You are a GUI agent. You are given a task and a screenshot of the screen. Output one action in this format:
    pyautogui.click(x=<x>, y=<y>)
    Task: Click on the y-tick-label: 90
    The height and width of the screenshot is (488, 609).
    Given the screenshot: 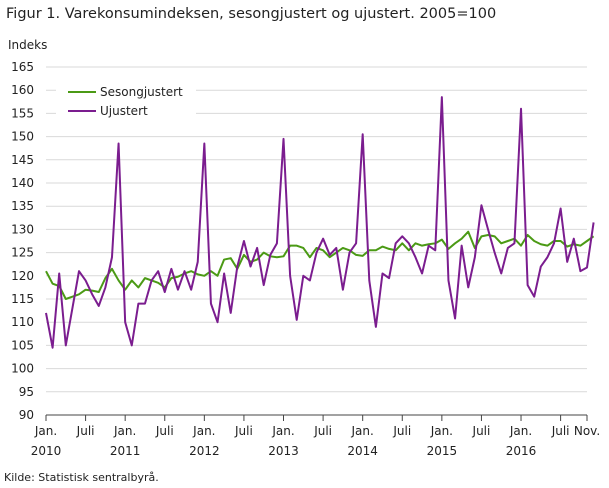 What is the action you would take?
    pyautogui.click(x=26, y=415)
    